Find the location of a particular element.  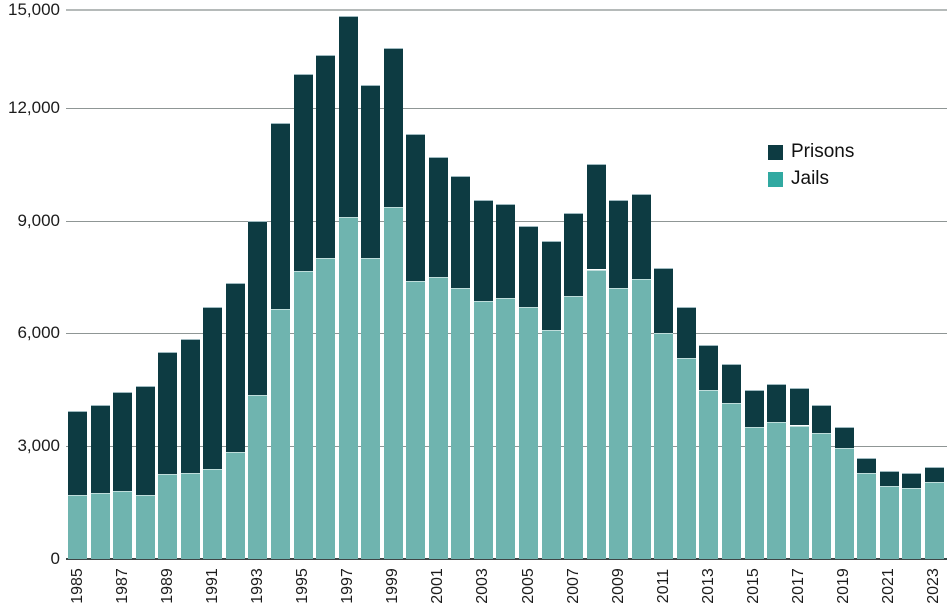

legend-label-prisons: Prisons is located at coordinates (823, 151).